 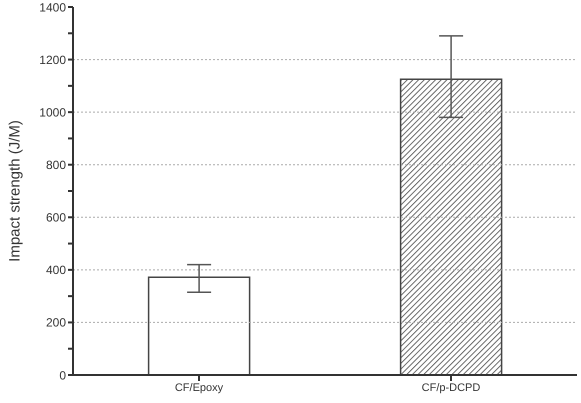 What do you see at coordinates (56, 217) in the screenshot?
I see `y-tick-label: 600` at bounding box center [56, 217].